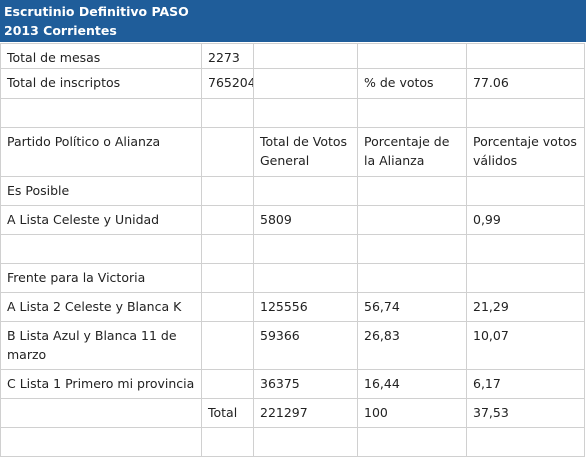 This screenshot has width=586, height=462. I want to click on total-label: Total, so click(227, 413).